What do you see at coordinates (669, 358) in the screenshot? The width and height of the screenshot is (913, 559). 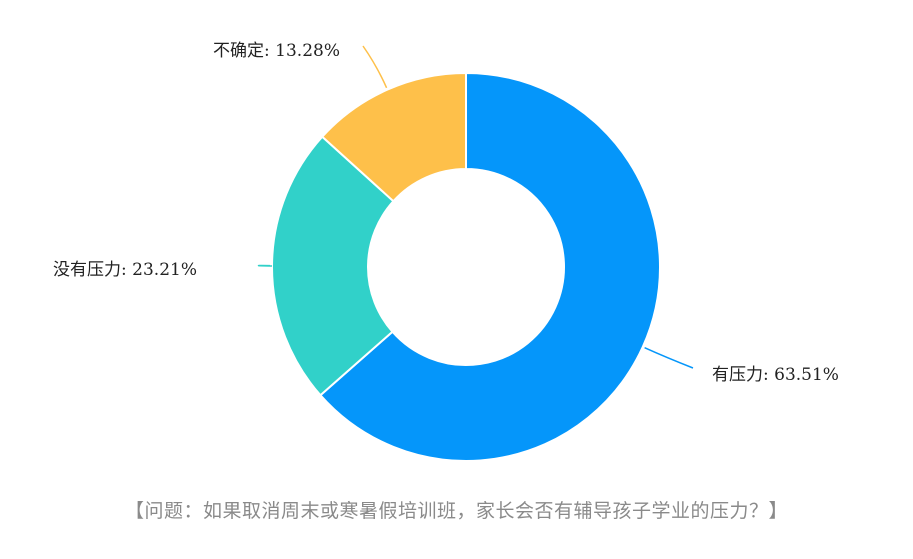 I see `leader-line-pressure` at bounding box center [669, 358].